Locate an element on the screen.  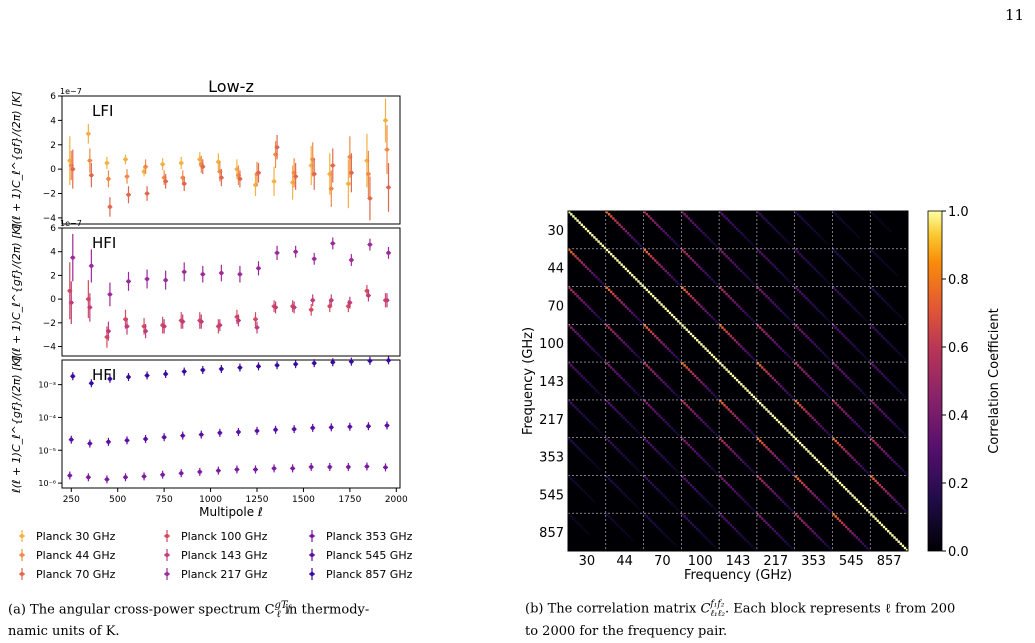
legend-label: Planck 353 GHz is located at coordinates (369, 536).